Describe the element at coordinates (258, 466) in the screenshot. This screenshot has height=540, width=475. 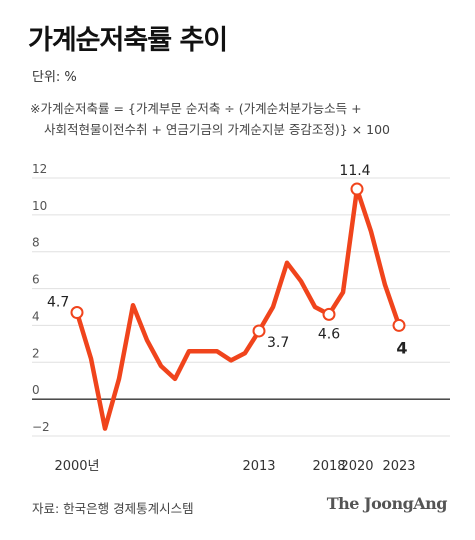
I see `x-tick-label: 2013` at that location.